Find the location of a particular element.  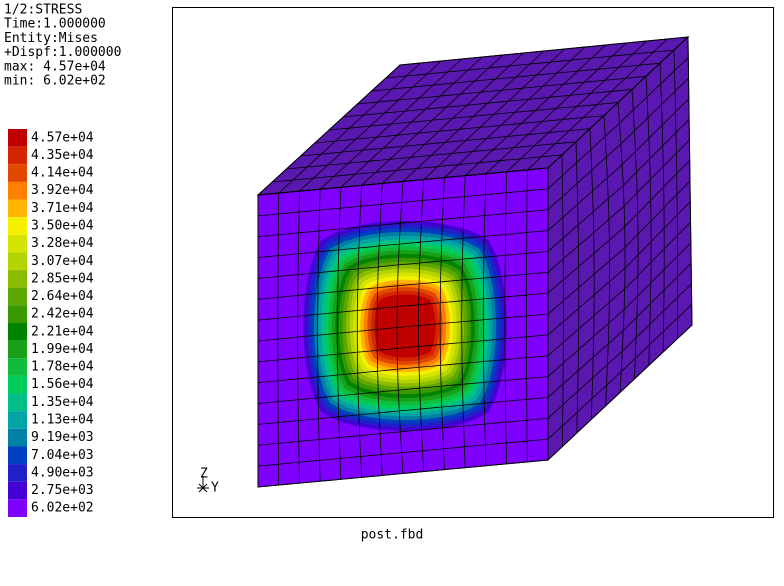

triad-y: Y is located at coordinates (215, 488).